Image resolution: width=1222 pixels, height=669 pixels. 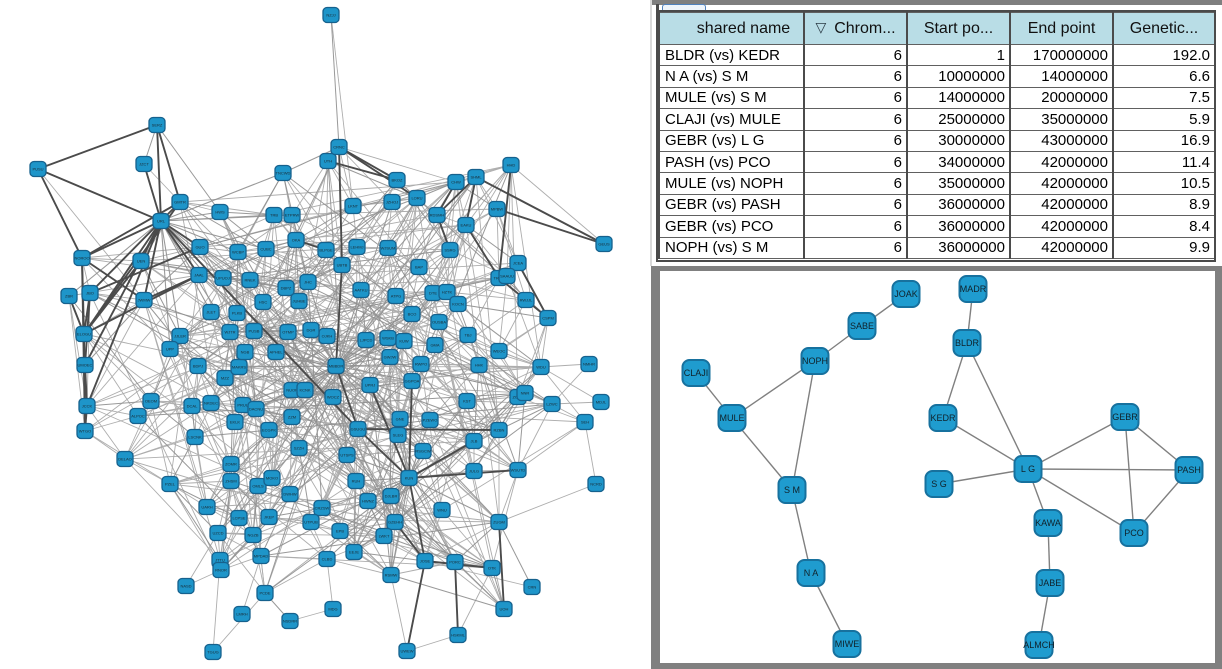 I want to click on svg-text: ETPRW, so click(x=292, y=215).